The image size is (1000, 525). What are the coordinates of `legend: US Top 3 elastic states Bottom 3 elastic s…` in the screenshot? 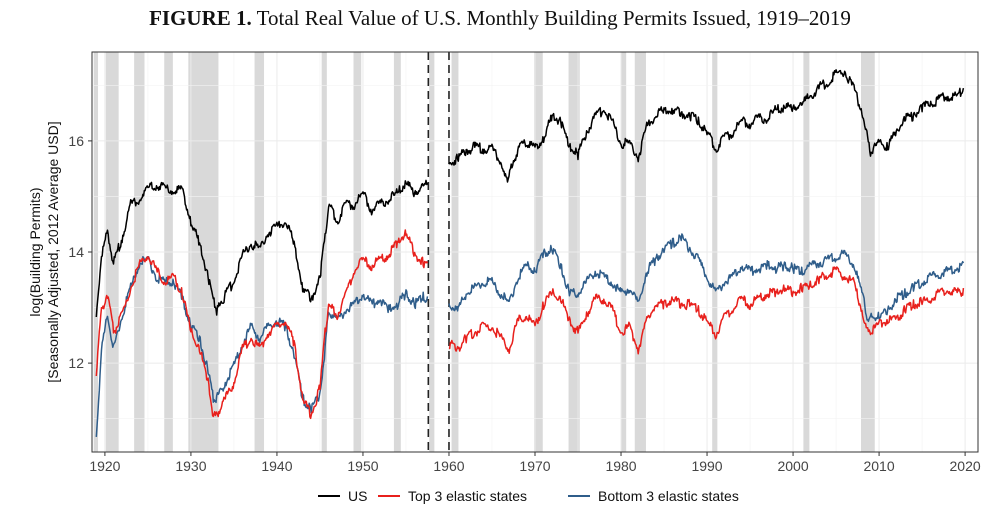 It's located at (528, 496).